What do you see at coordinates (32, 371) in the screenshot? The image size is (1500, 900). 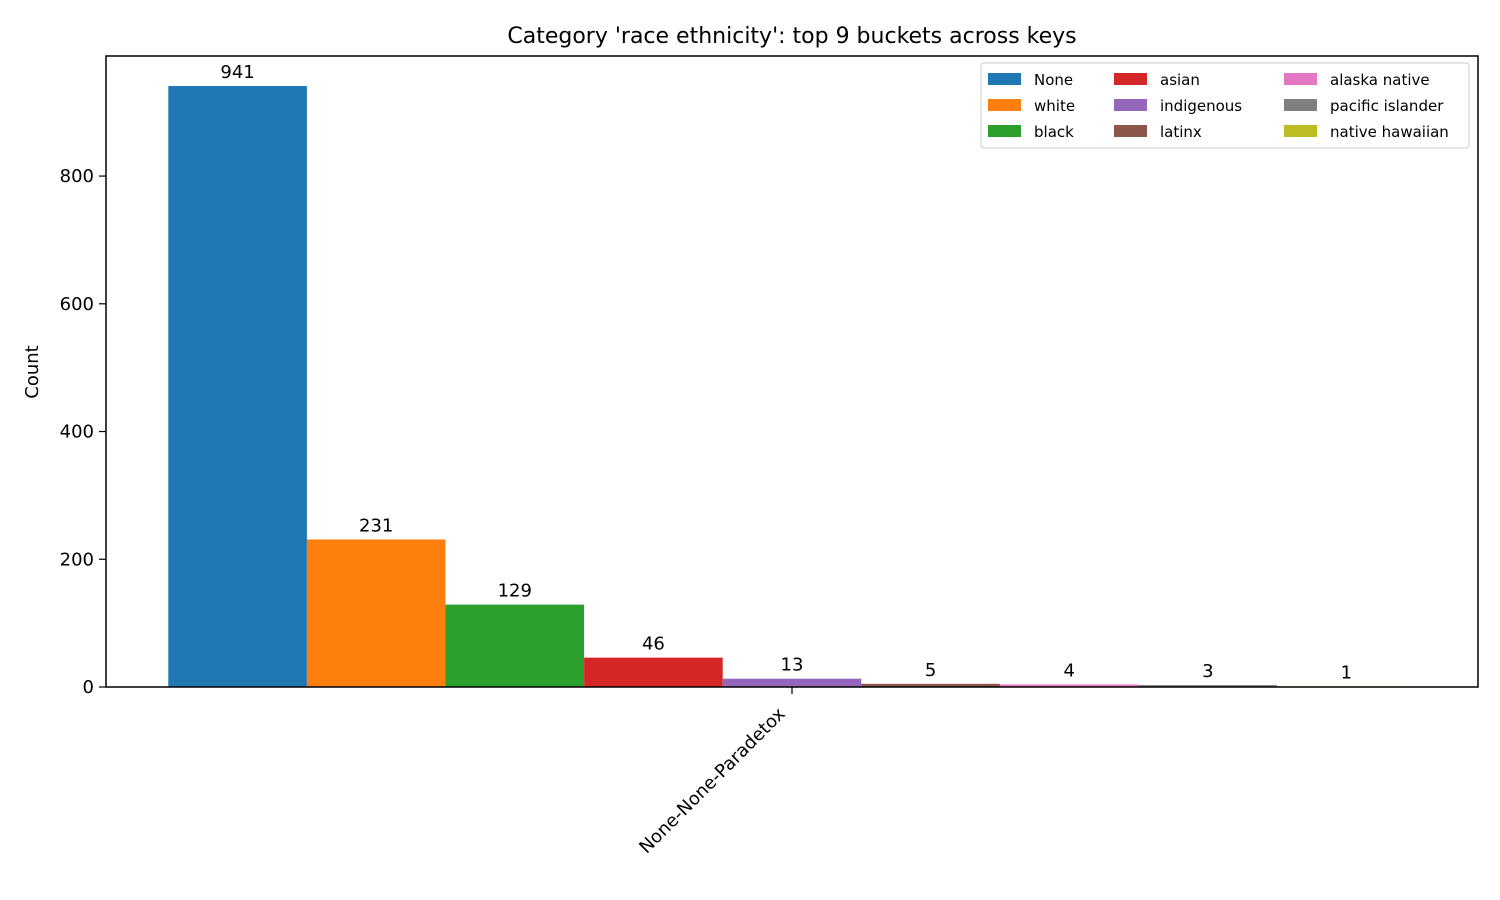 I see `y-axis-label: Count` at bounding box center [32, 371].